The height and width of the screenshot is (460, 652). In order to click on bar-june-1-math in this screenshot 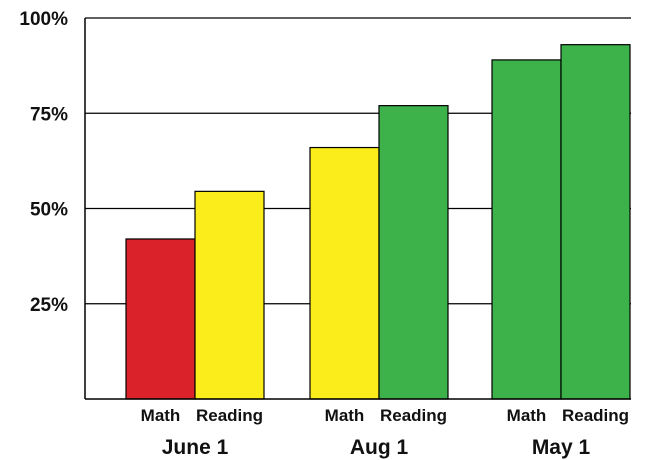, I will do `click(160, 319)`.